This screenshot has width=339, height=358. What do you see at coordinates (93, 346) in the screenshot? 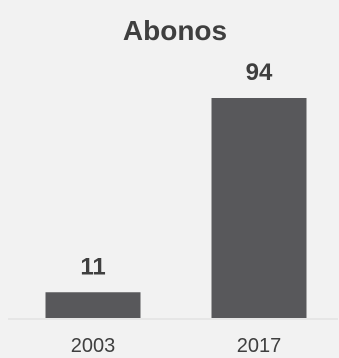
I see `x-tick-label-2003: 2003` at bounding box center [93, 346].